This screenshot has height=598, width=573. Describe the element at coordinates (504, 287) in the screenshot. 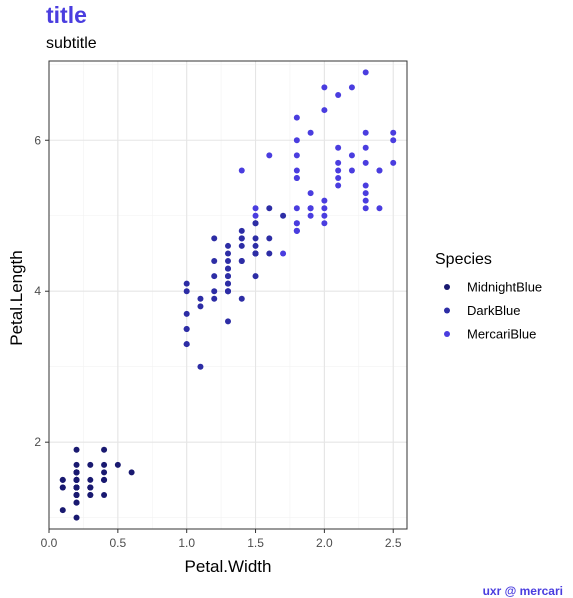

I see `legend-label: MidnightBlue` at that location.